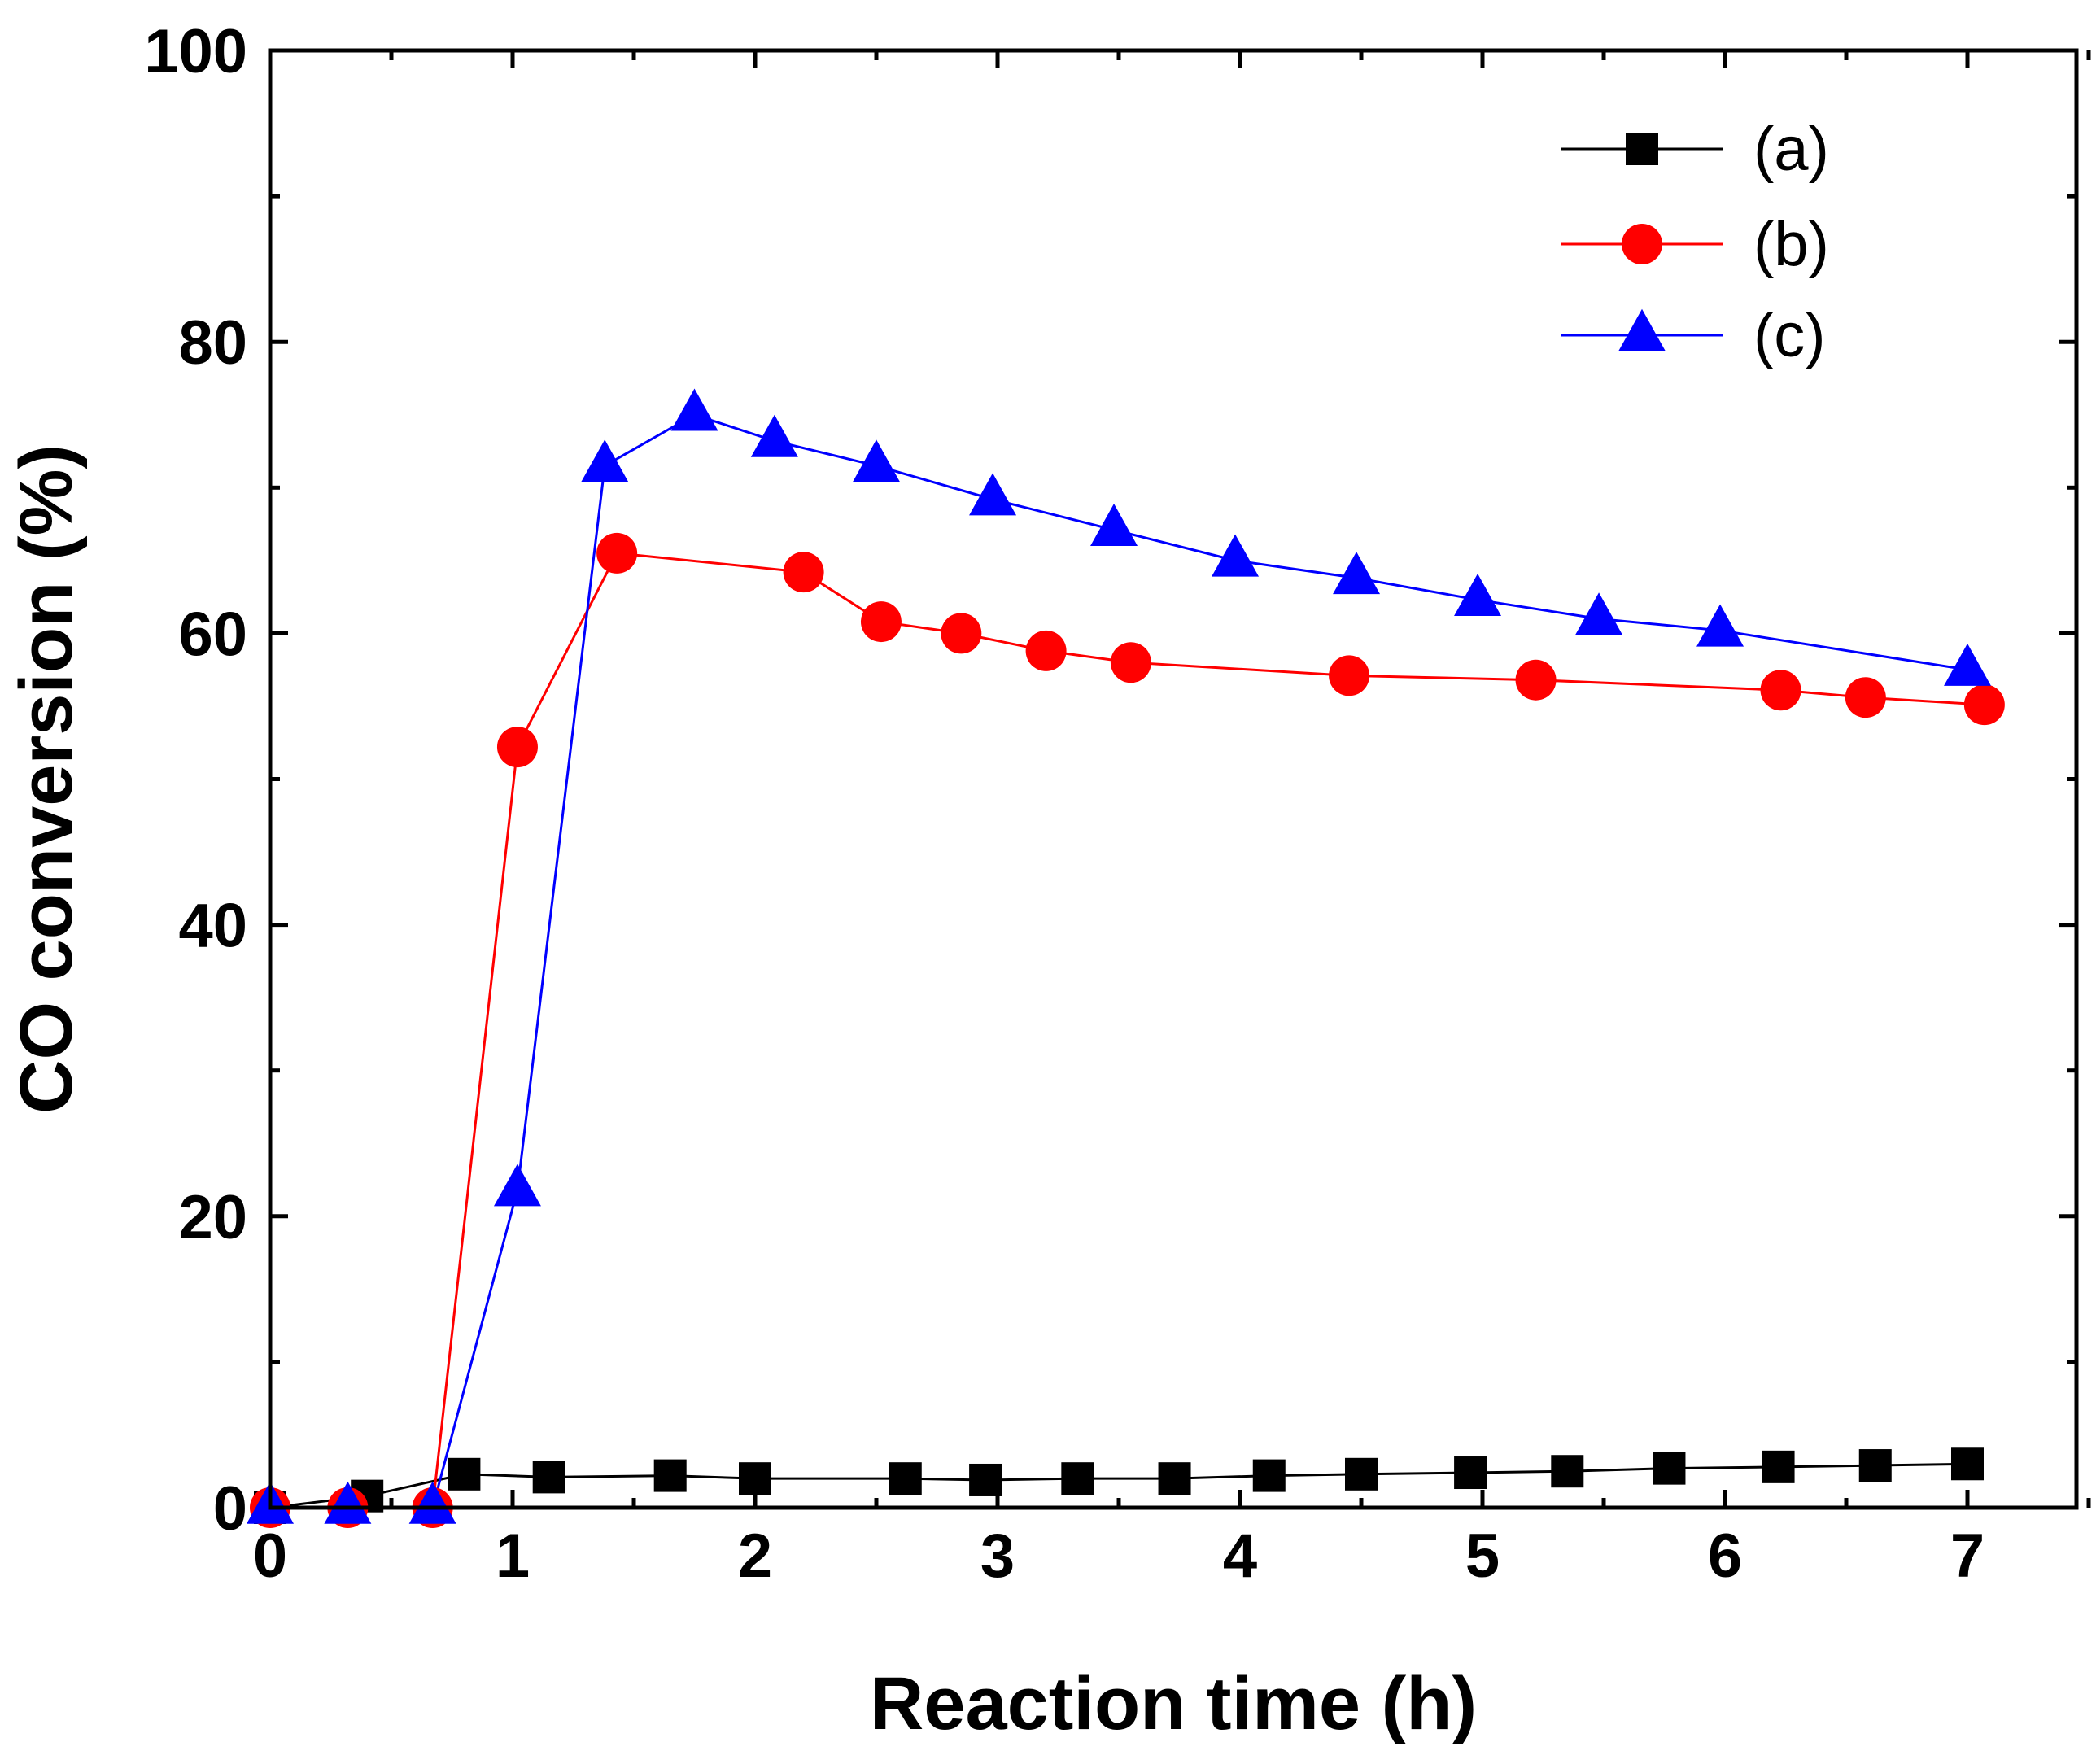 This screenshot has width=2096, height=1764. What do you see at coordinates (755, 1557) in the screenshot?
I see `x-tick-label: 2` at bounding box center [755, 1557].